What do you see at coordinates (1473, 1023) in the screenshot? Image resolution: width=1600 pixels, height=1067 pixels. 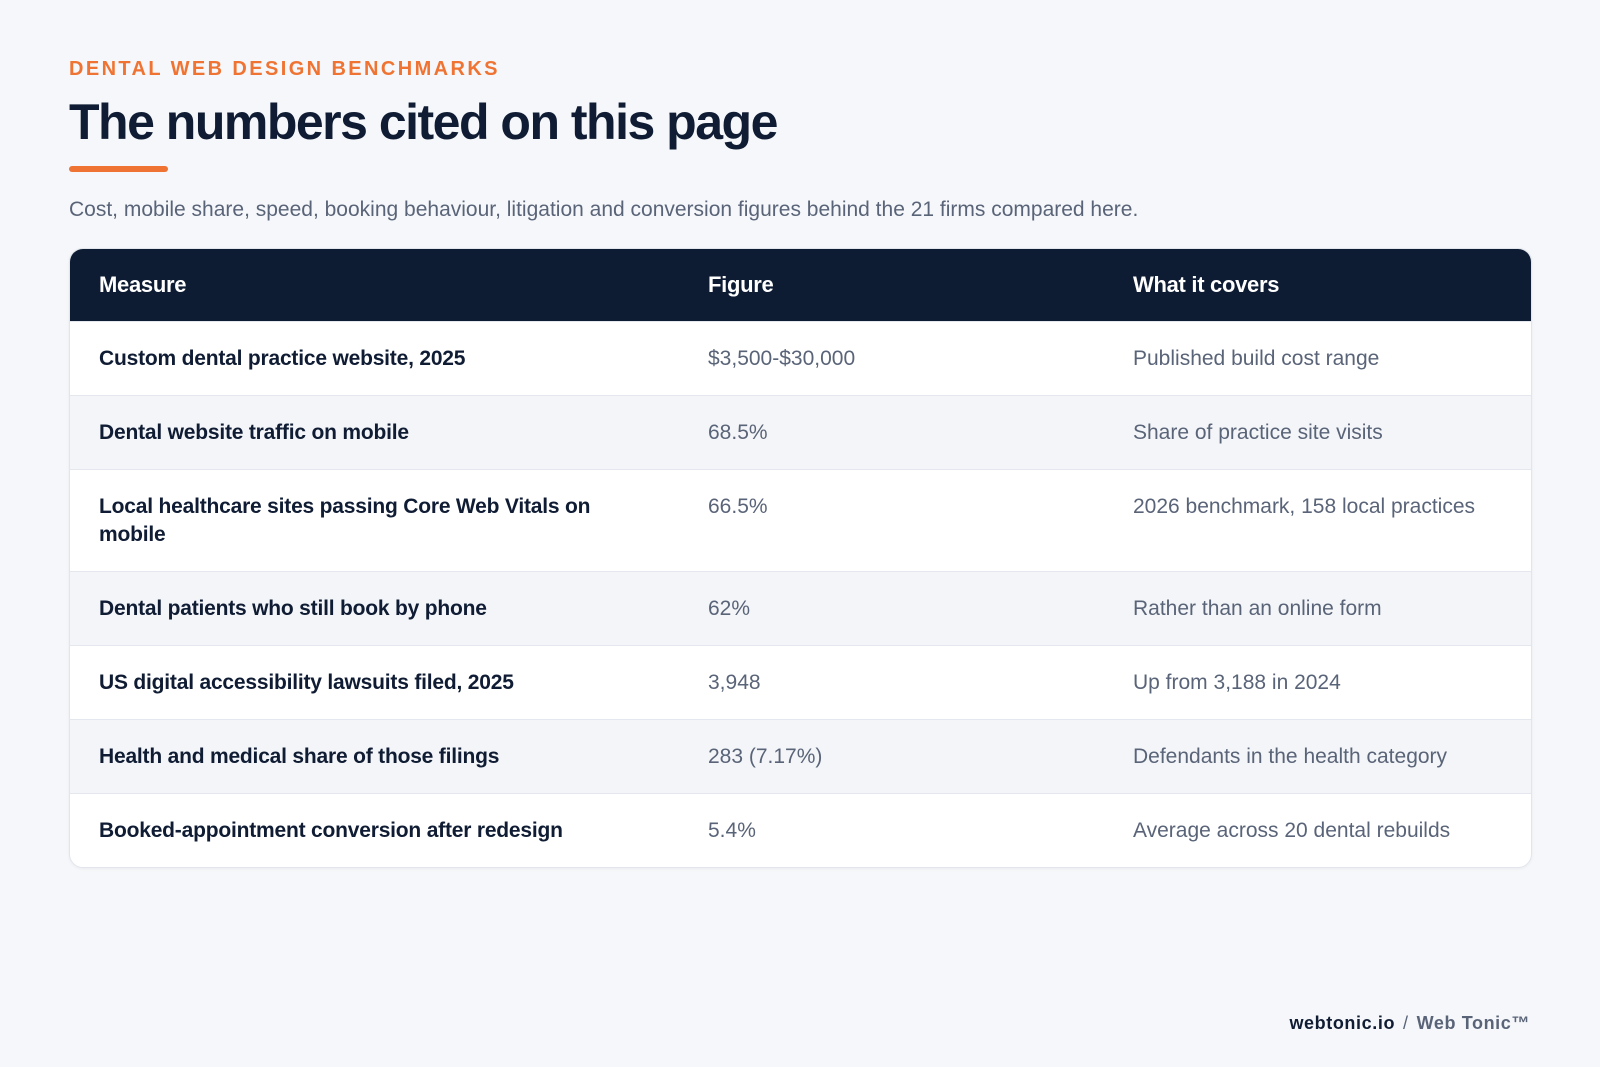 I see `footer-brand: Web Tonic™` at bounding box center [1473, 1023].